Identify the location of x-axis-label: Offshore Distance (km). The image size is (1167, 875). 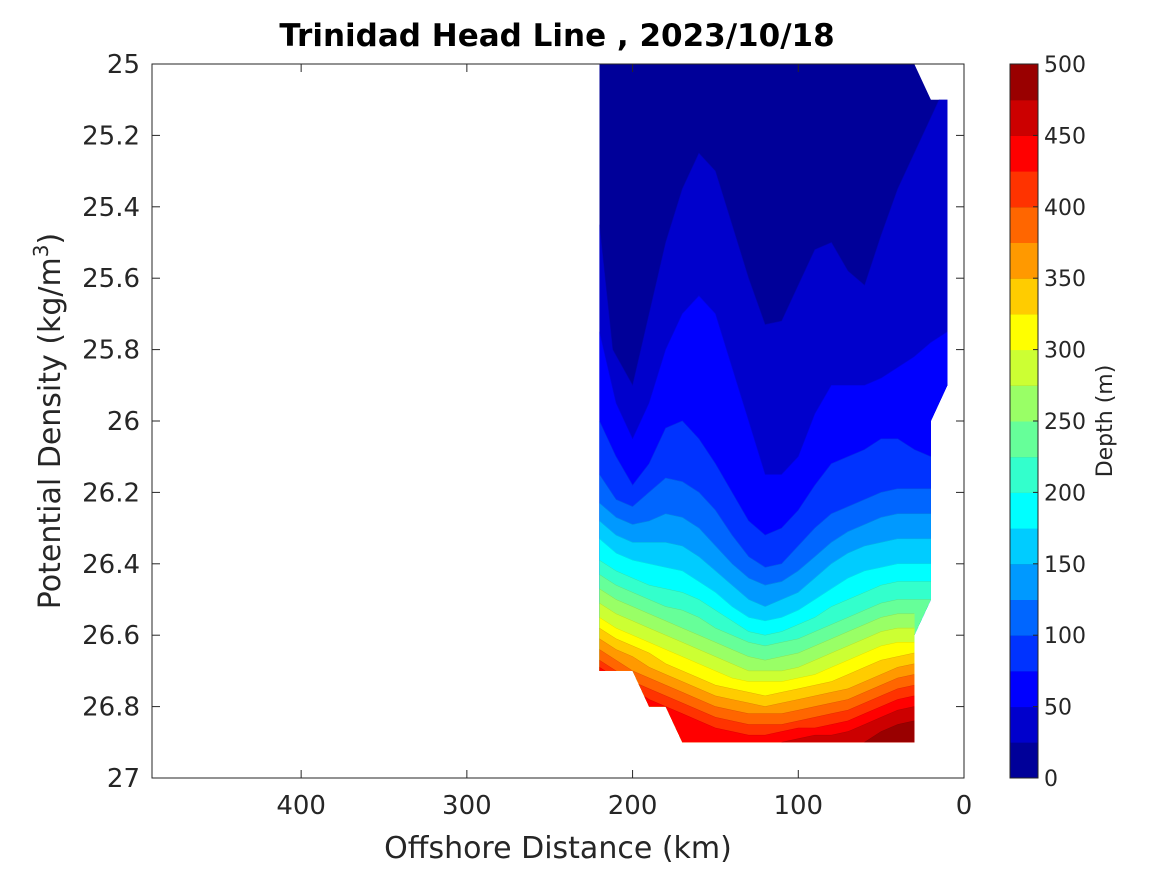
(558, 848).